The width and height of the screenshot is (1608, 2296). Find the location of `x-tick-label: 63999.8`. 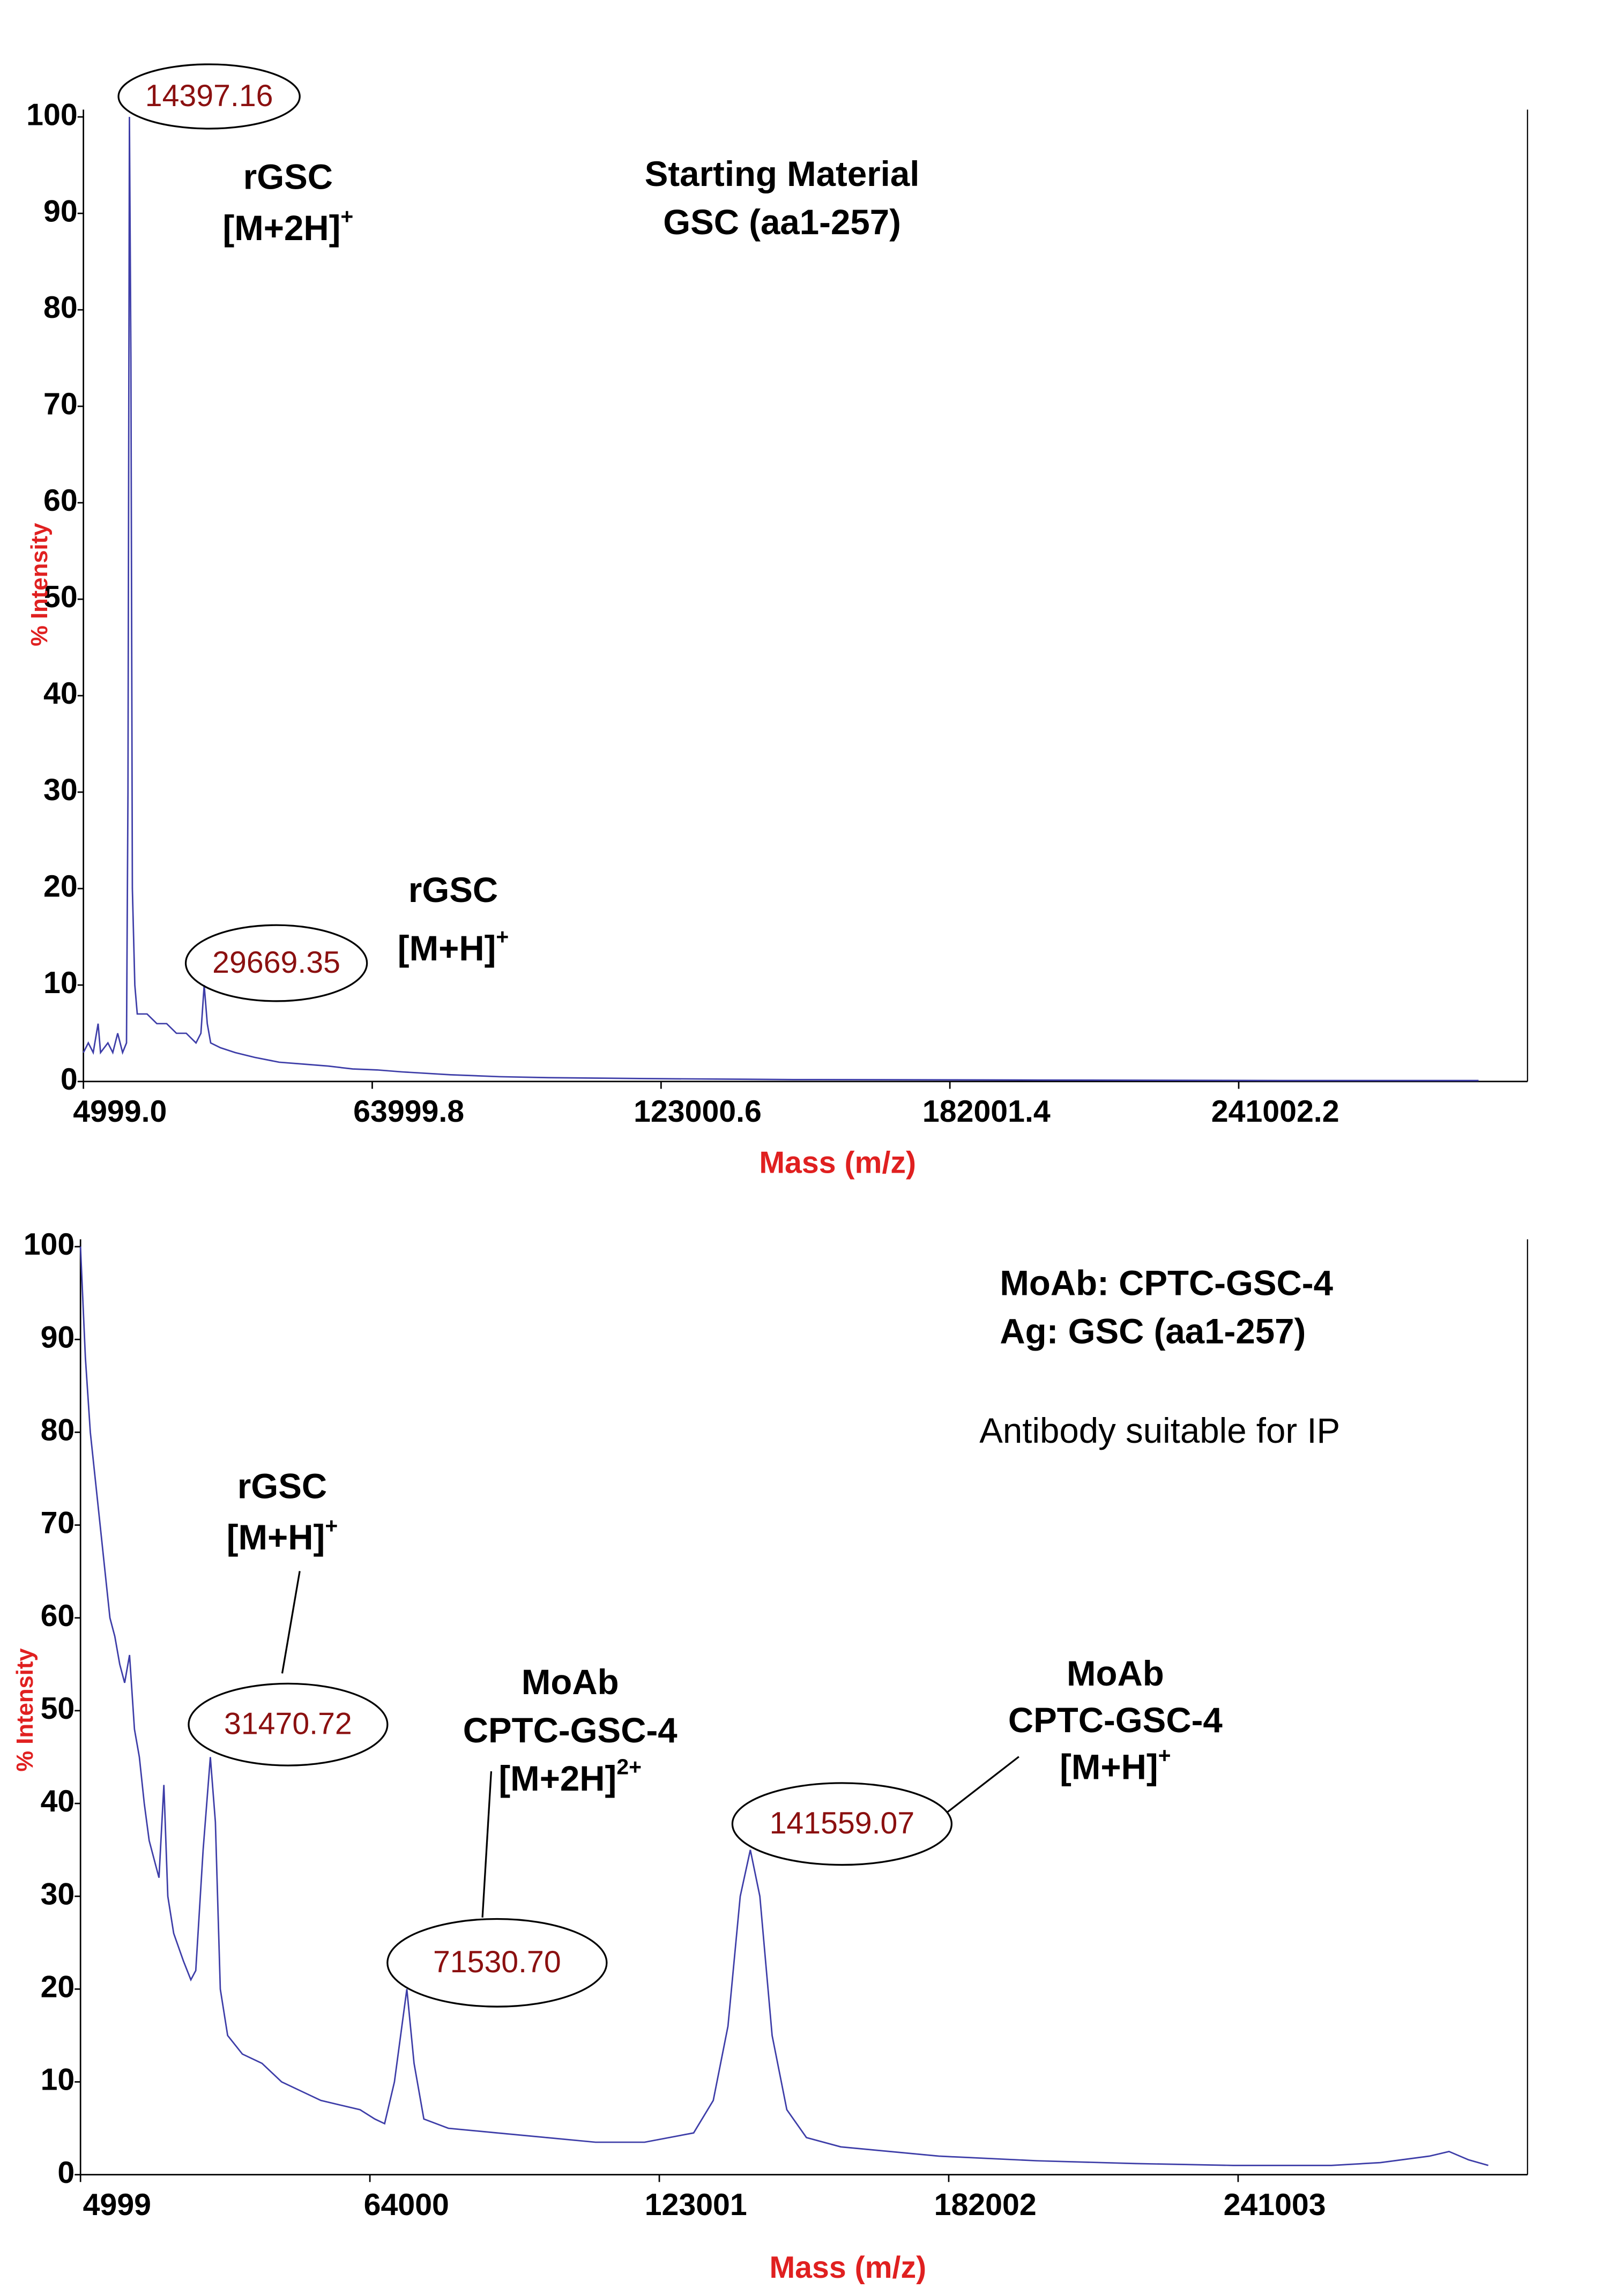

x-tick-label: 63999.8 is located at coordinates (408, 1112).